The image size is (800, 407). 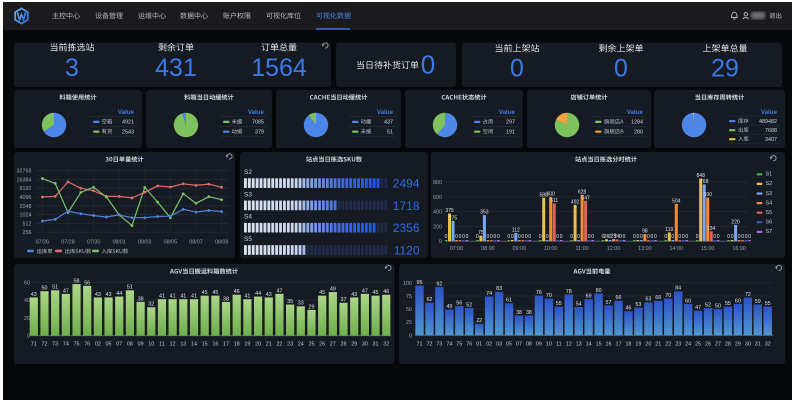 What do you see at coordinates (645, 231) in the screenshot?
I see `svg-text: 98` at bounding box center [645, 231].